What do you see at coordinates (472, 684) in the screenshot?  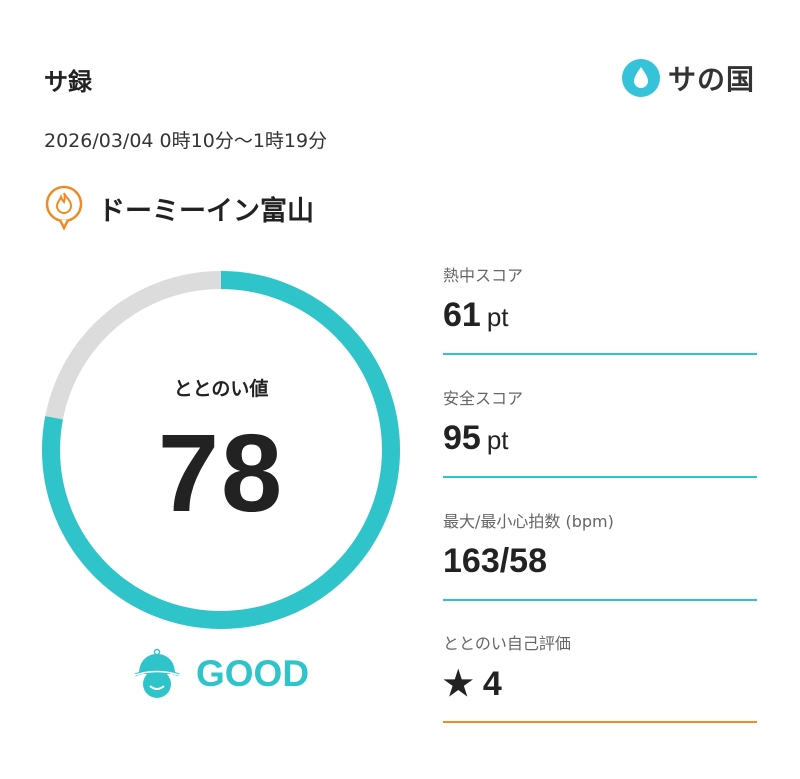 I see `stat-value: ★ 4` at bounding box center [472, 684].